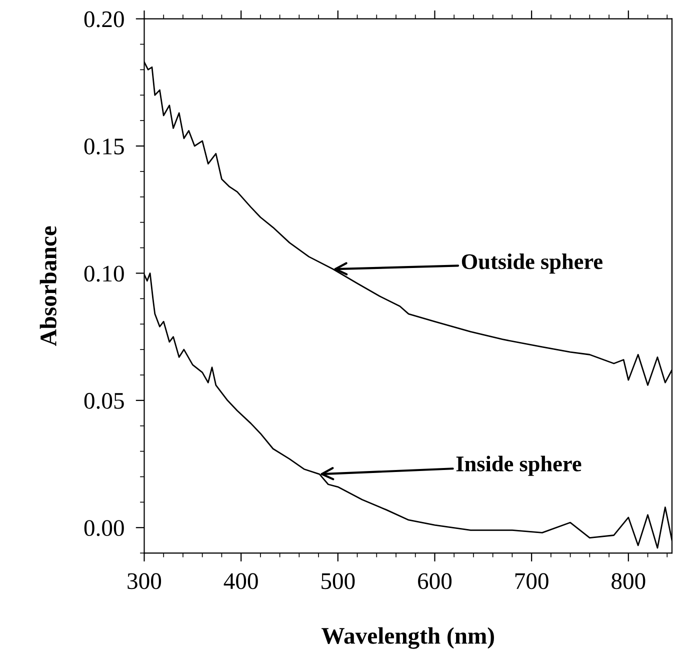 The width and height of the screenshot is (674, 672). What do you see at coordinates (48, 286) in the screenshot?
I see `y-axis-title: Absorbance` at bounding box center [48, 286].